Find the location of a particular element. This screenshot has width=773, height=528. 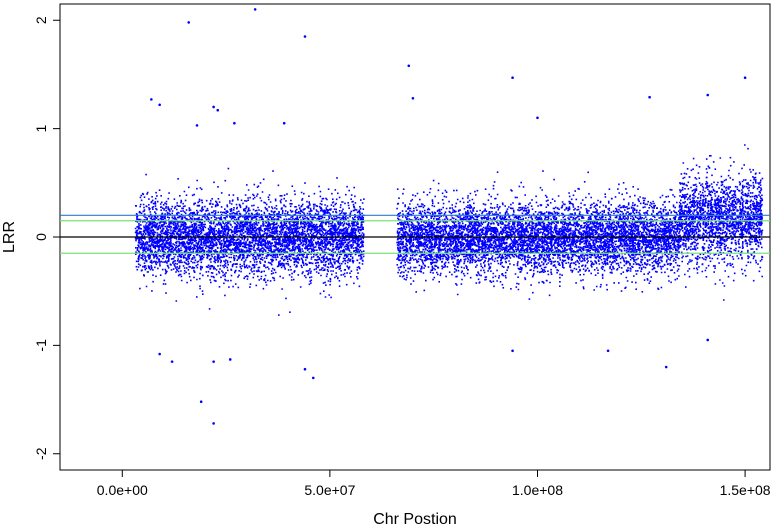

y-axis: -2 -1 0 1 2 is located at coordinates (47, 238).